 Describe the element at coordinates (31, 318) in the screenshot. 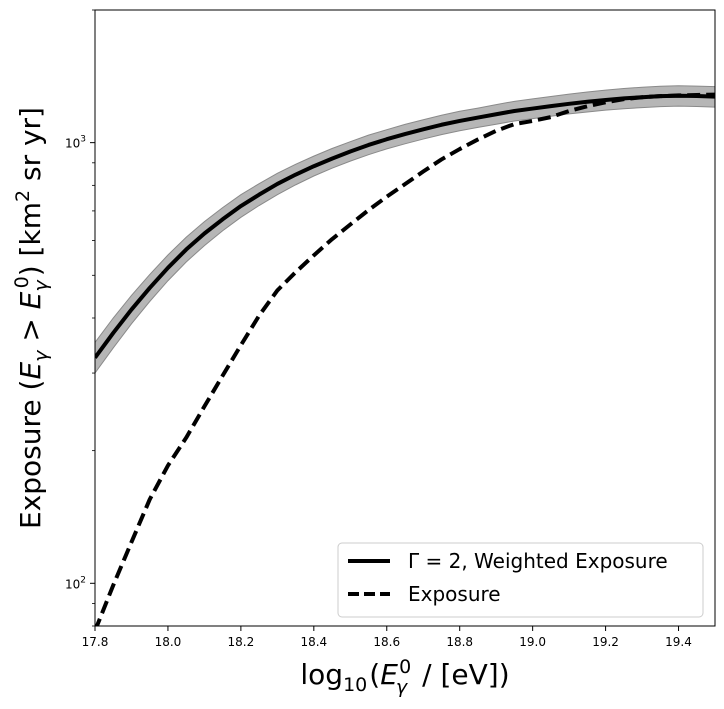

I see `y-axis-label: Exposure (Eγ > Eγ0) [km2 sr yr]` at that location.